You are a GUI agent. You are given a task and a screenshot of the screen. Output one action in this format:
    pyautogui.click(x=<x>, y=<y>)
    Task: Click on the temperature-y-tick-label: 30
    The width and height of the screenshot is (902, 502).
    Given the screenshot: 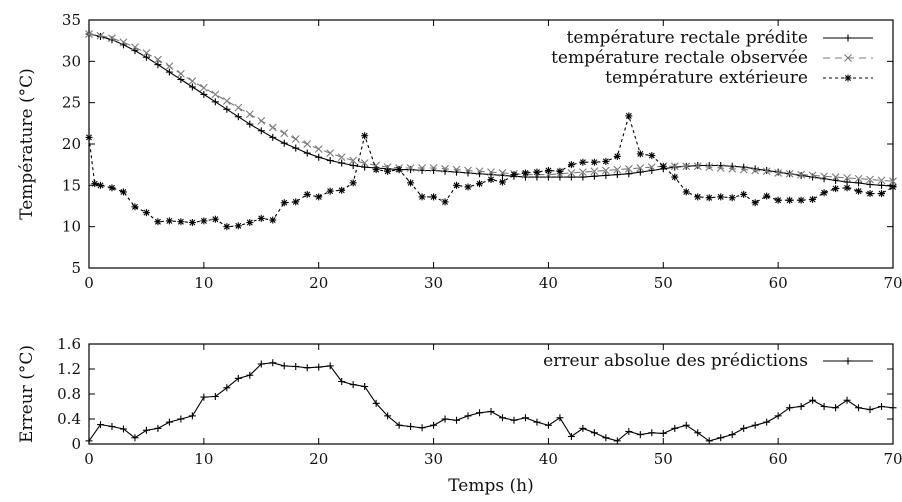 What is the action you would take?
    pyautogui.click(x=71, y=61)
    